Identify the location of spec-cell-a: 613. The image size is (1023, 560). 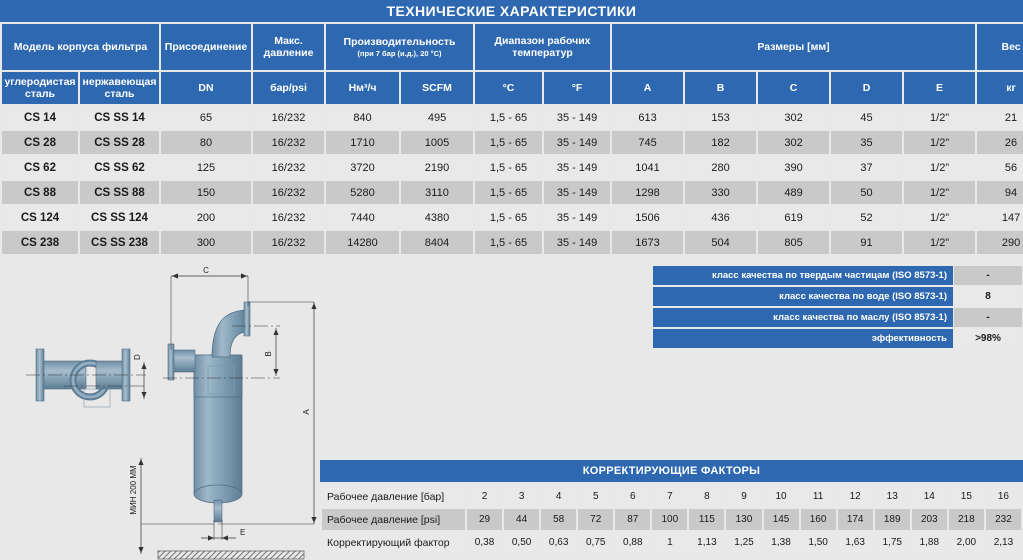
(648, 117).